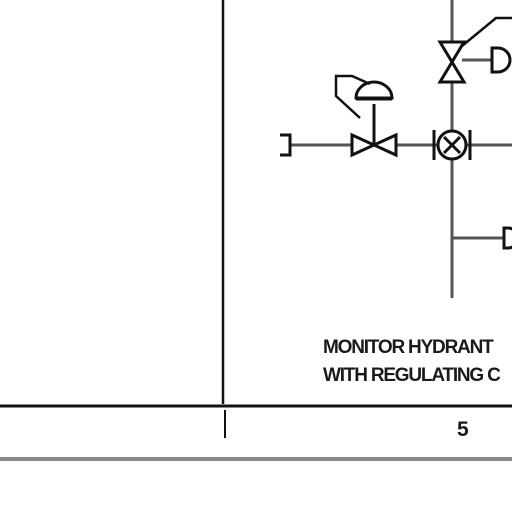 This screenshot has width=512, height=512. Describe the element at coordinates (408, 347) in the screenshot. I see `caption-line-1: MONITOR HYDRANT` at that location.